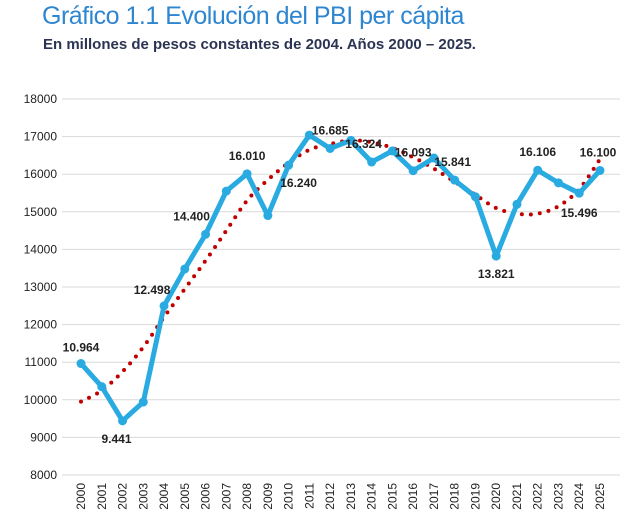 This screenshot has width=640, height=523. Describe the element at coordinates (537, 152) in the screenshot. I see `data-label: 16.106` at that location.